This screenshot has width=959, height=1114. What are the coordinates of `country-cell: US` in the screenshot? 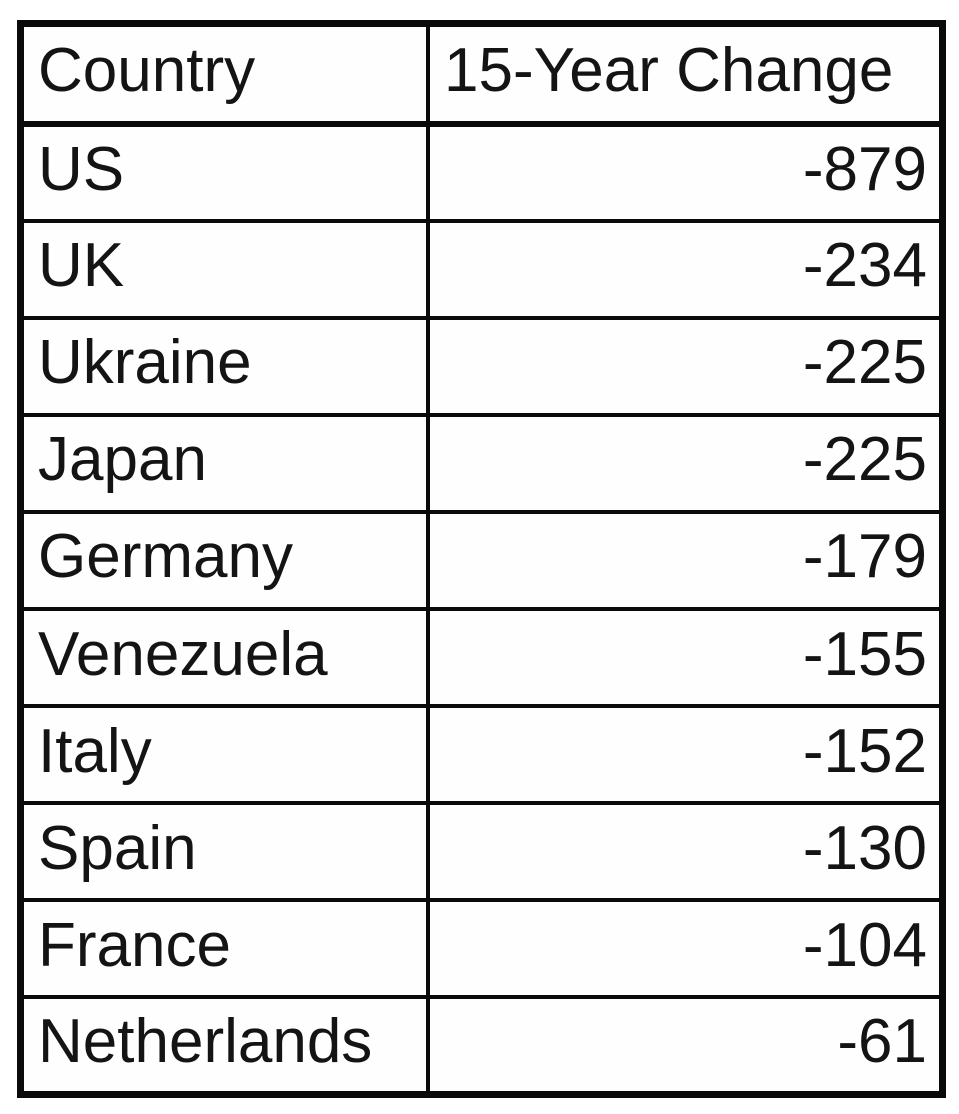 It's located at (224, 172).